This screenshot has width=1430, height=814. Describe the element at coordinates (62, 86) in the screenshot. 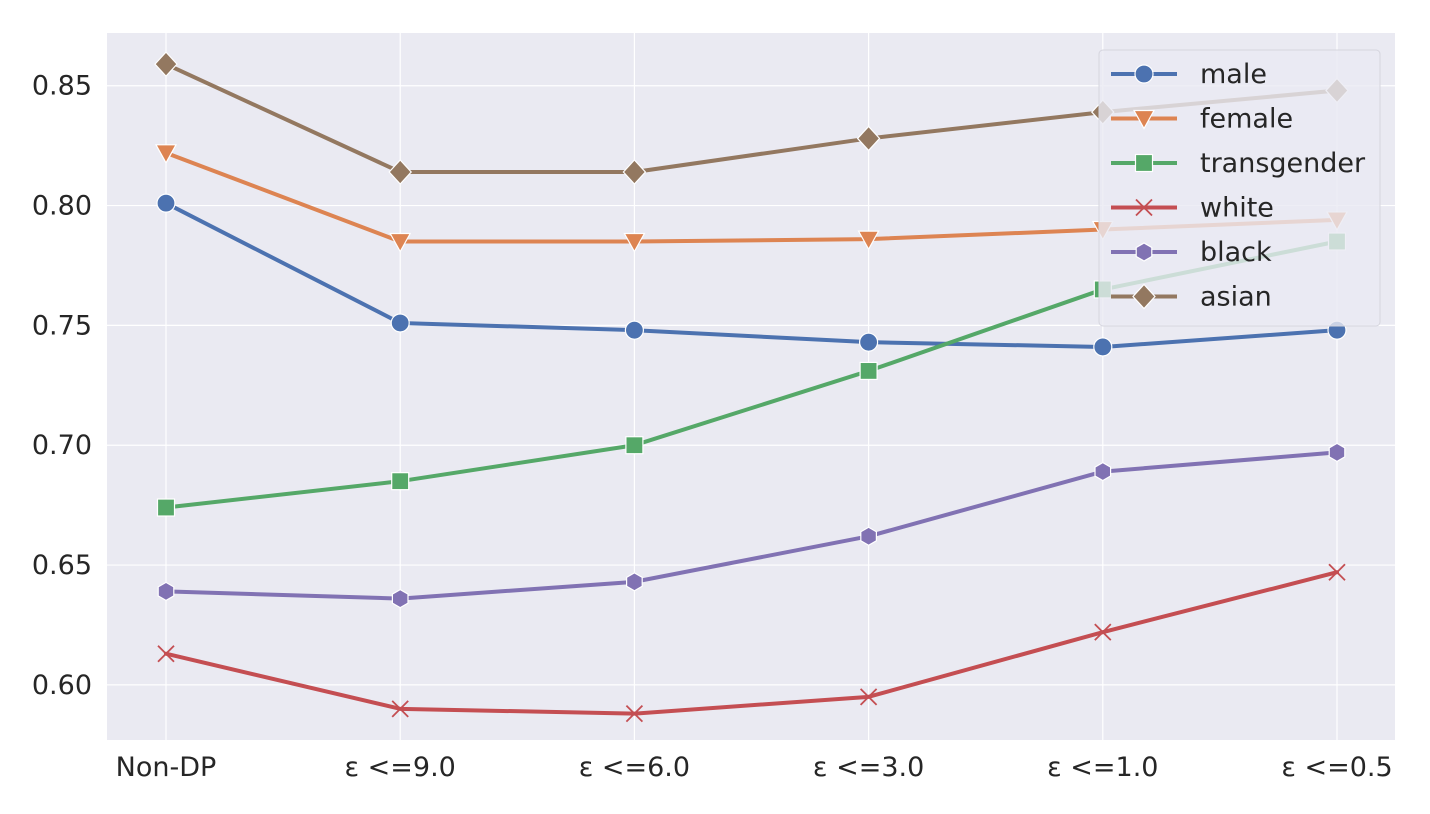

I see `y-tick-label: 0.85` at that location.